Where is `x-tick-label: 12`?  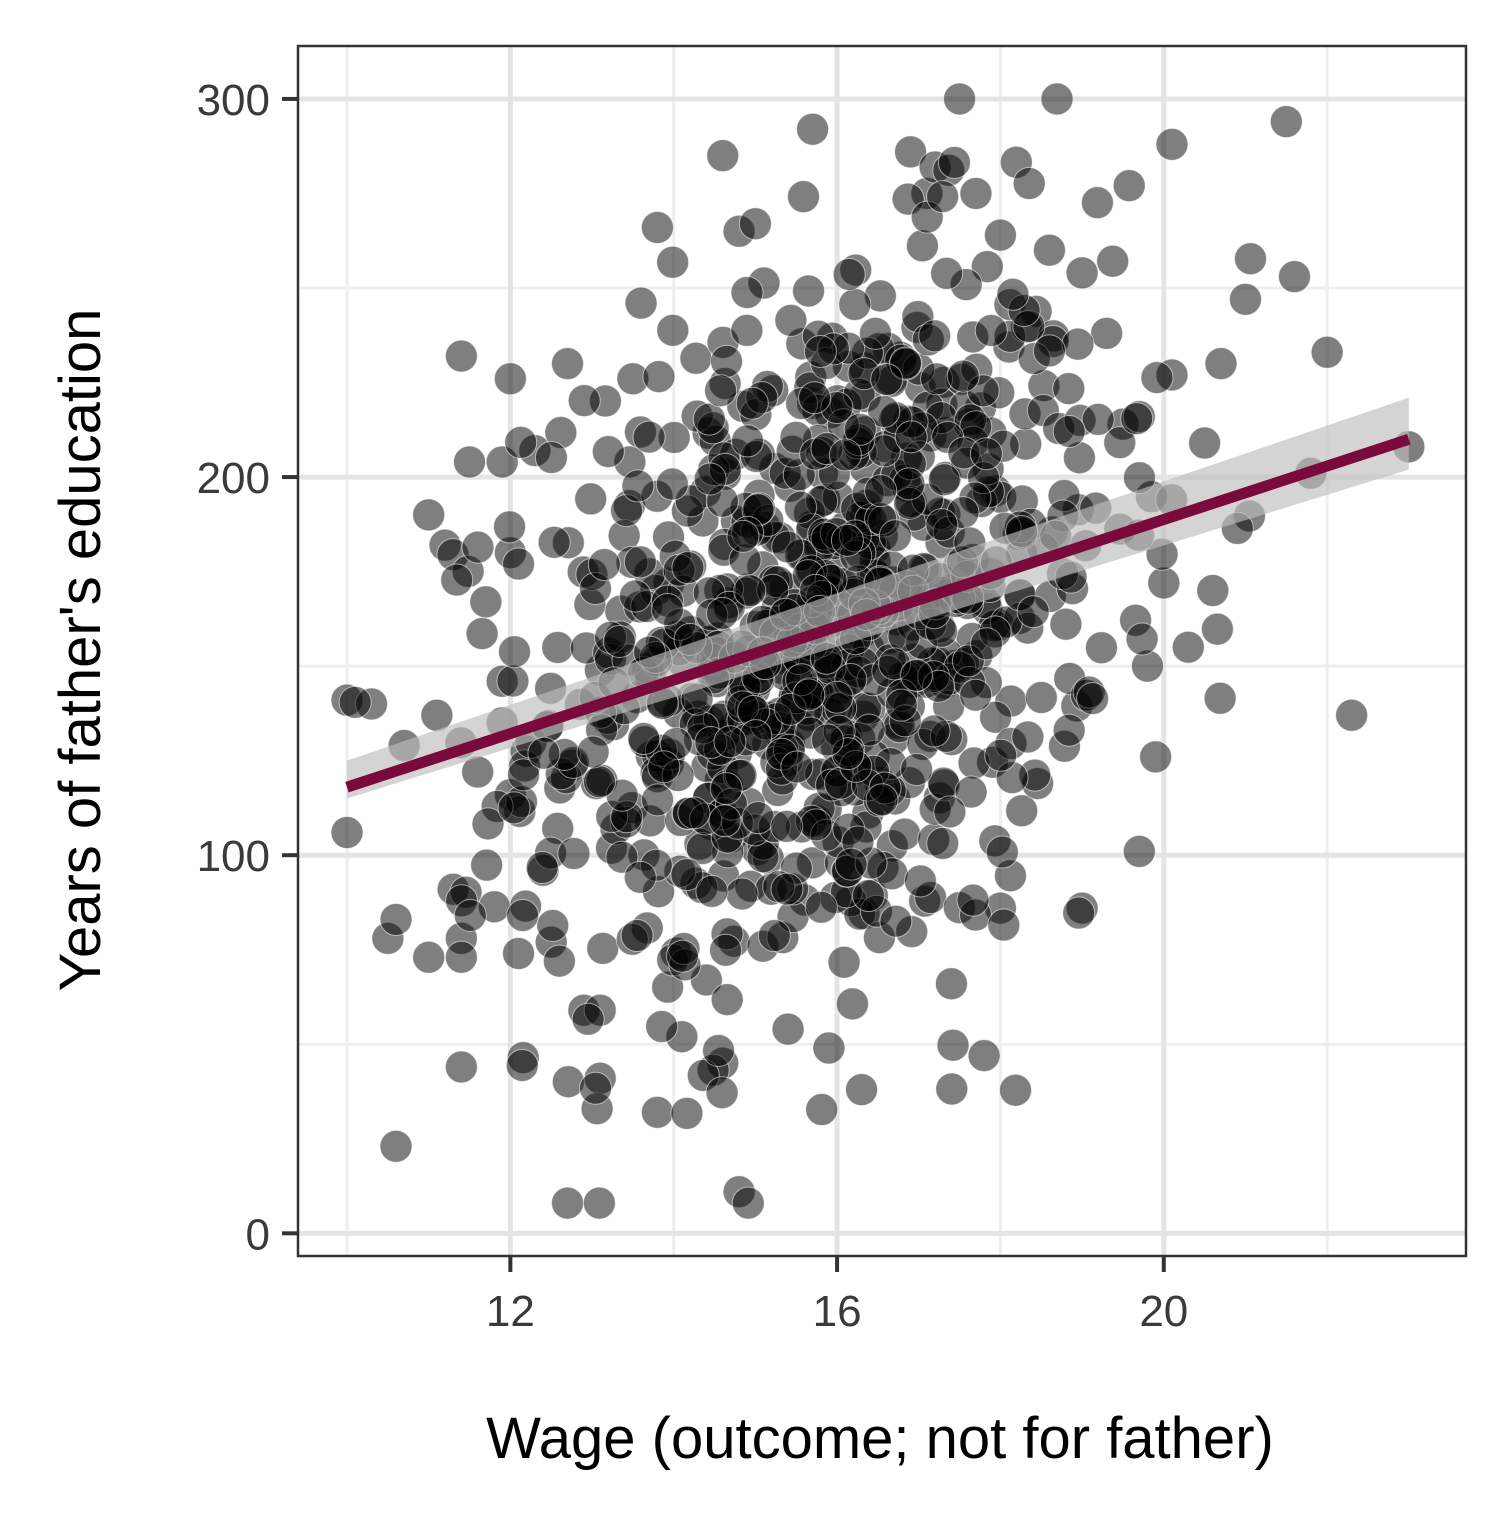
x-tick-label: 12 is located at coordinates (510, 1311).